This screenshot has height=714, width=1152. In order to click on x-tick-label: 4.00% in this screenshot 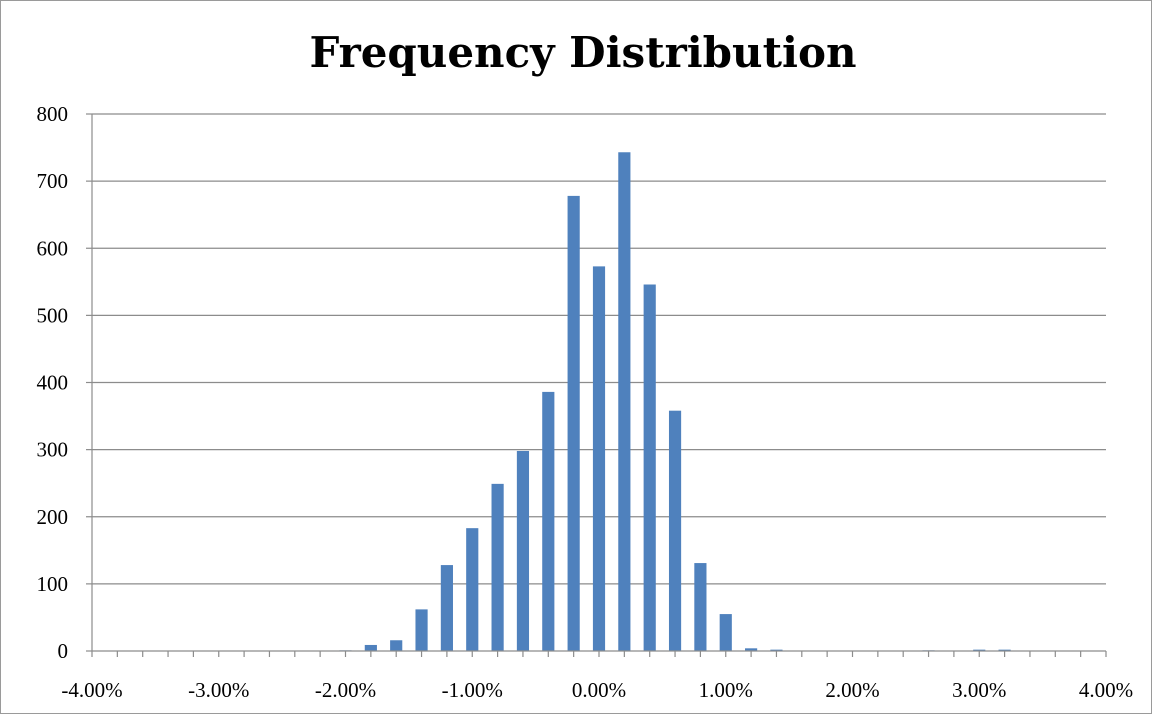, I will do `click(1106, 690)`.